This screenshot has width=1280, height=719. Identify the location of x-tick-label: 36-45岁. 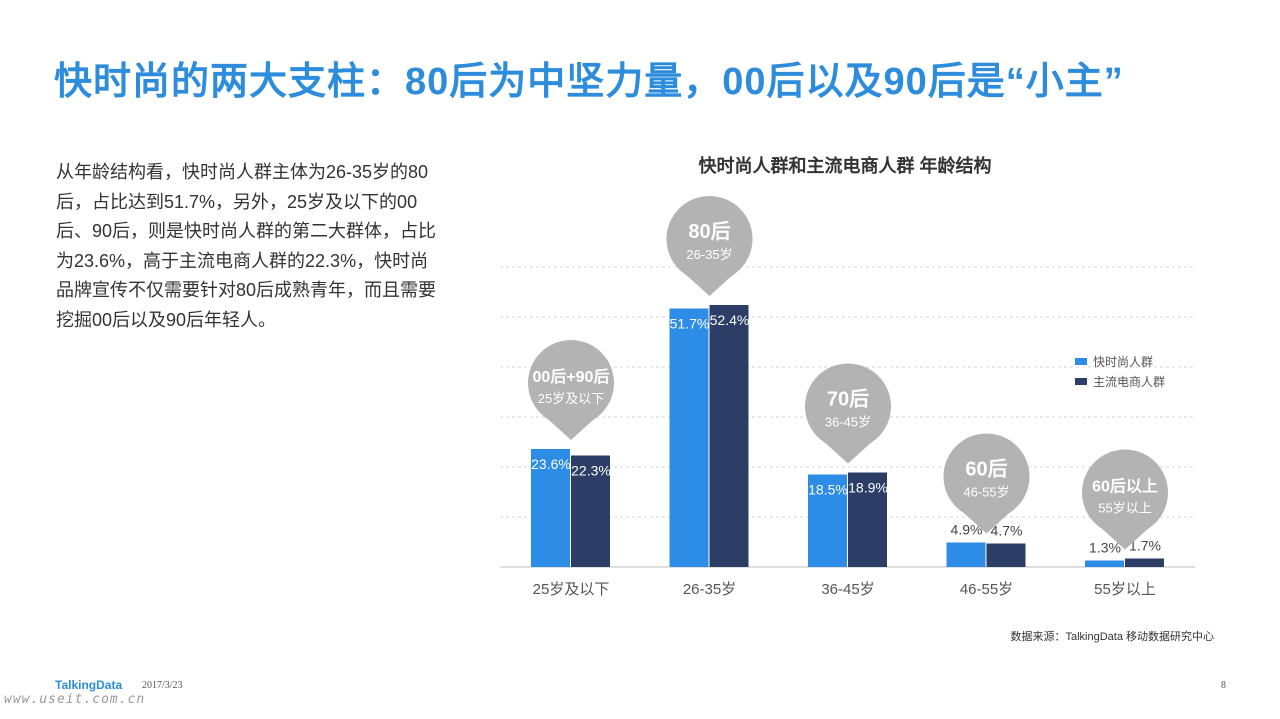
(847, 589).